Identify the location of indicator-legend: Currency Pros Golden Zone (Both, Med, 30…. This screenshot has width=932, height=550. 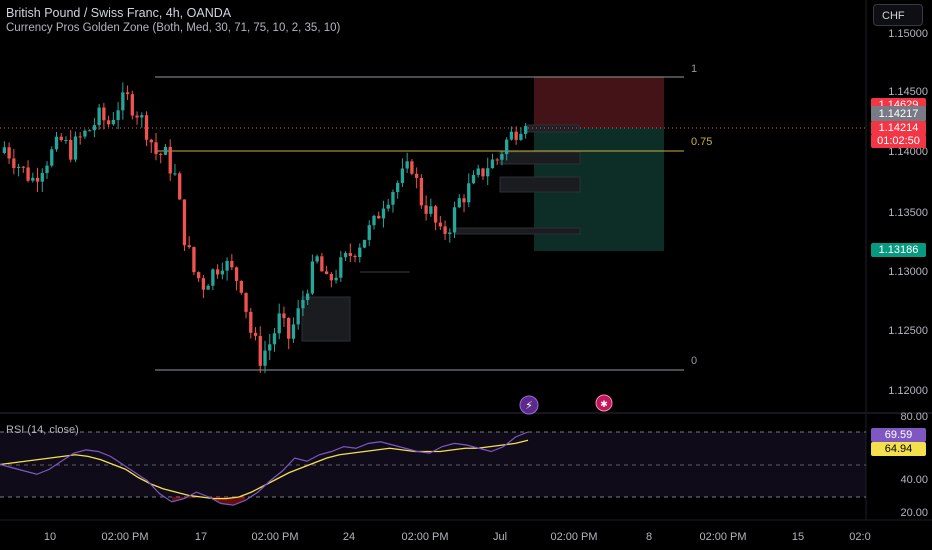
(173, 28).